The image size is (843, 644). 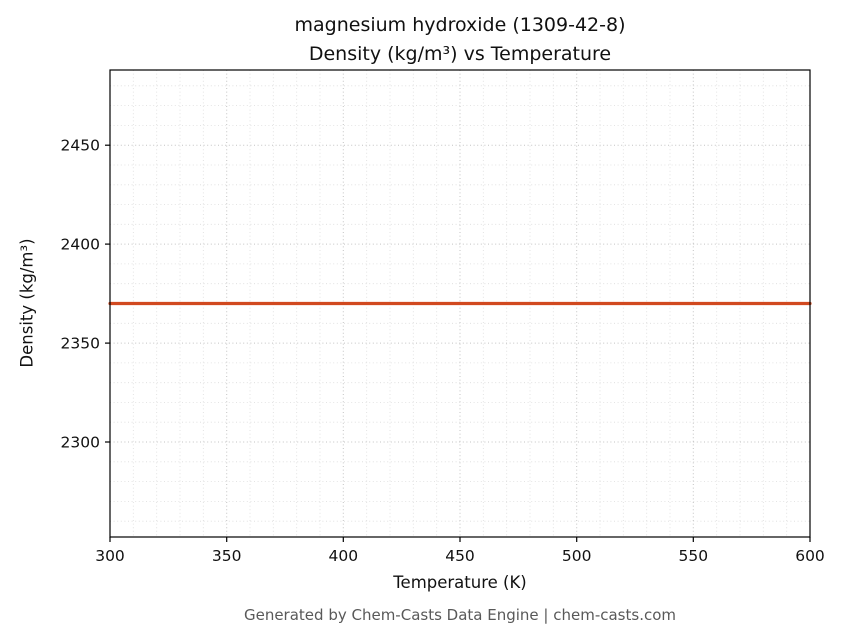 What do you see at coordinates (27, 303) in the screenshot?
I see `y-axis-label: Density (kg/m³)` at bounding box center [27, 303].